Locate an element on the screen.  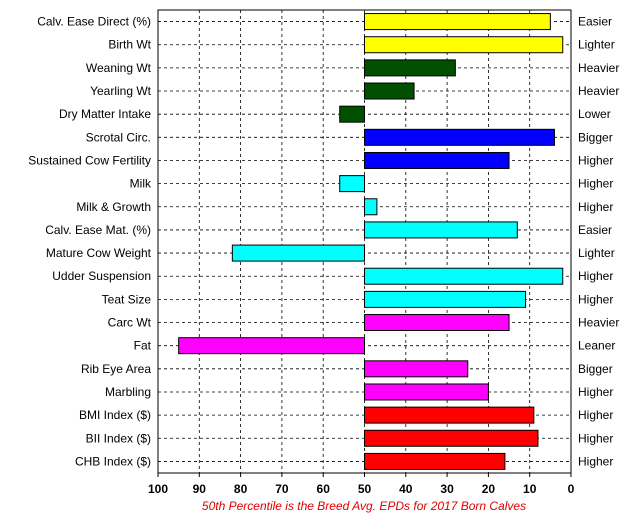
category-label: Sustained Cow Fertility is located at coordinates (89, 160).